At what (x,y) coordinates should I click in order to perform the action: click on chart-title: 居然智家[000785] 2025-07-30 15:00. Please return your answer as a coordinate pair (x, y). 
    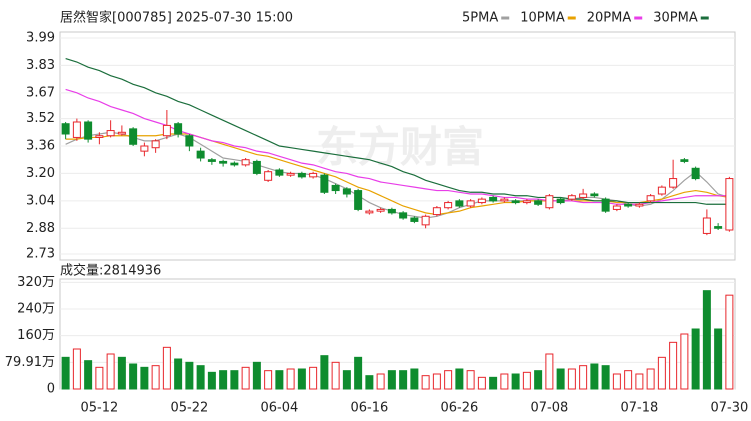
    Looking at the image, I should click on (176, 18).